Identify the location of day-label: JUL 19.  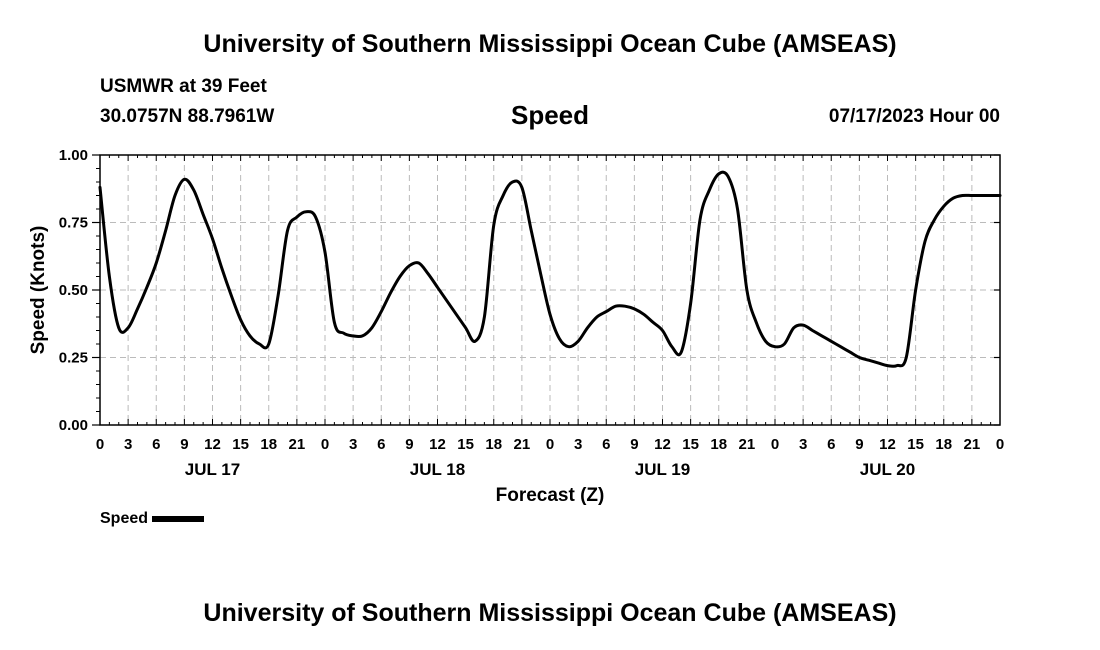
(662, 469).